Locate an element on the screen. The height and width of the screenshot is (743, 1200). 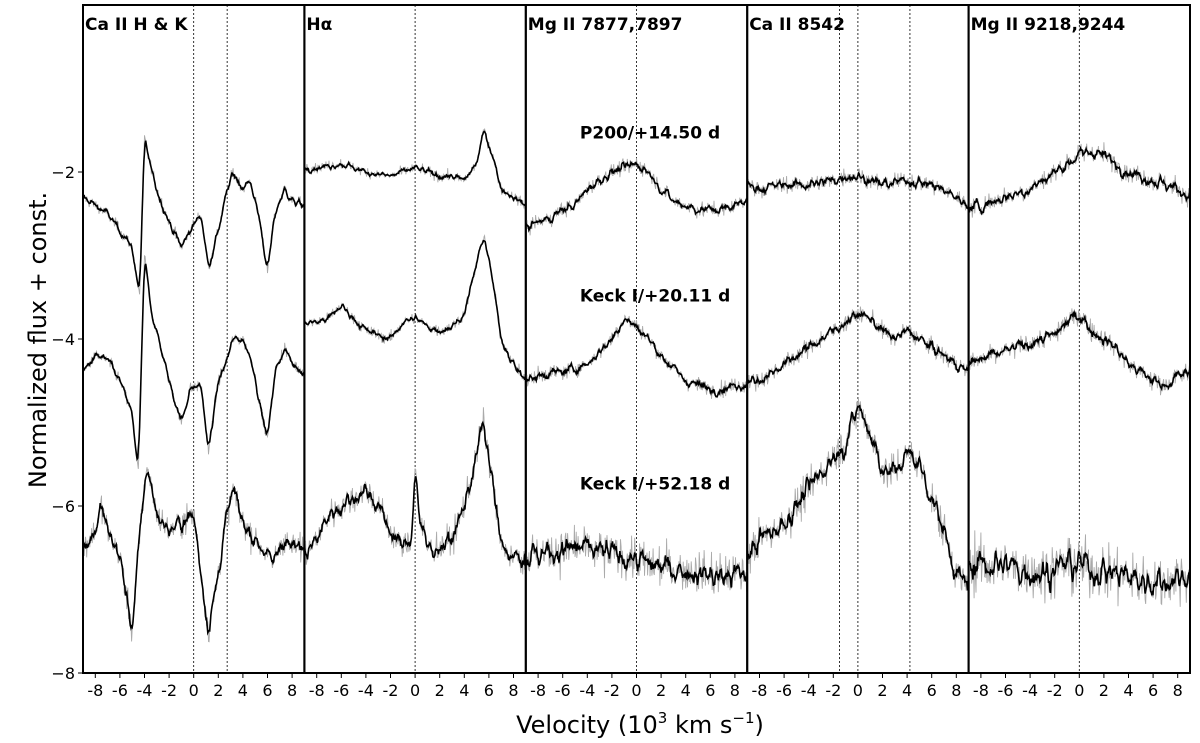
y-axis-label: Normalized flux + const. is located at coordinates (38, 340).